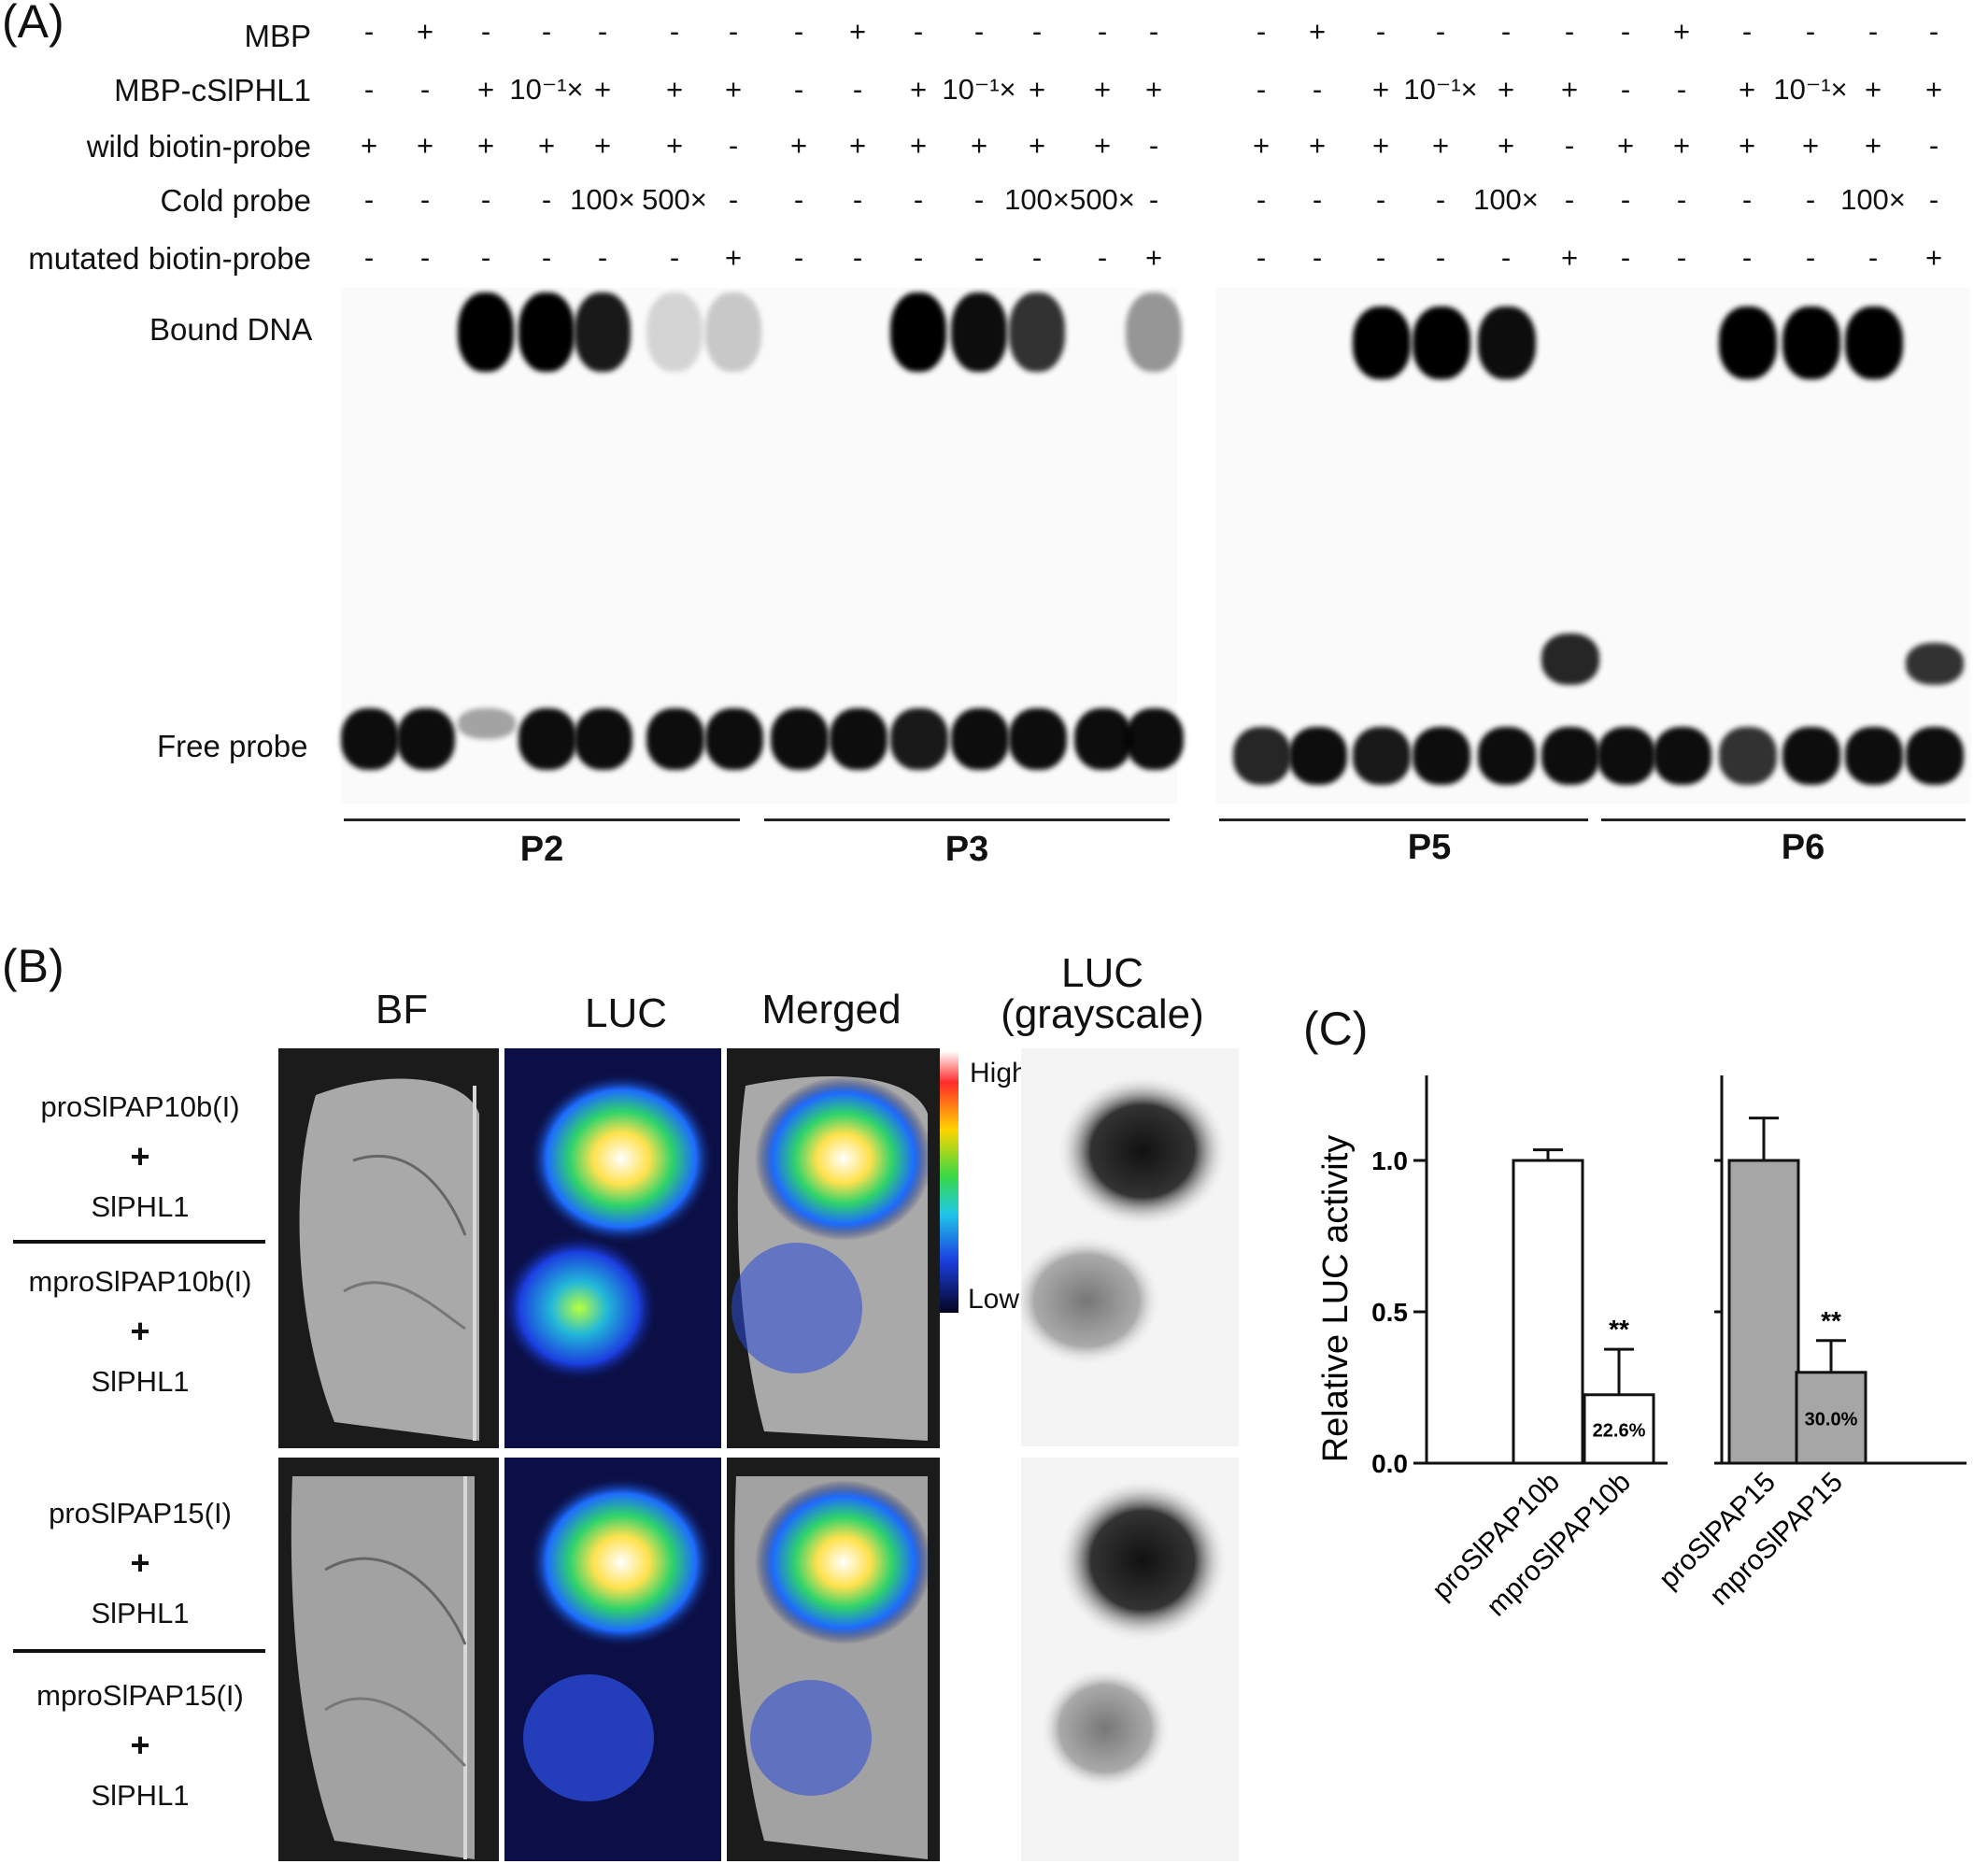 Image resolution: width=1988 pixels, height=1864 pixels. What do you see at coordinates (1593, 546) in the screenshot?
I see `emsa-gel-right` at bounding box center [1593, 546].